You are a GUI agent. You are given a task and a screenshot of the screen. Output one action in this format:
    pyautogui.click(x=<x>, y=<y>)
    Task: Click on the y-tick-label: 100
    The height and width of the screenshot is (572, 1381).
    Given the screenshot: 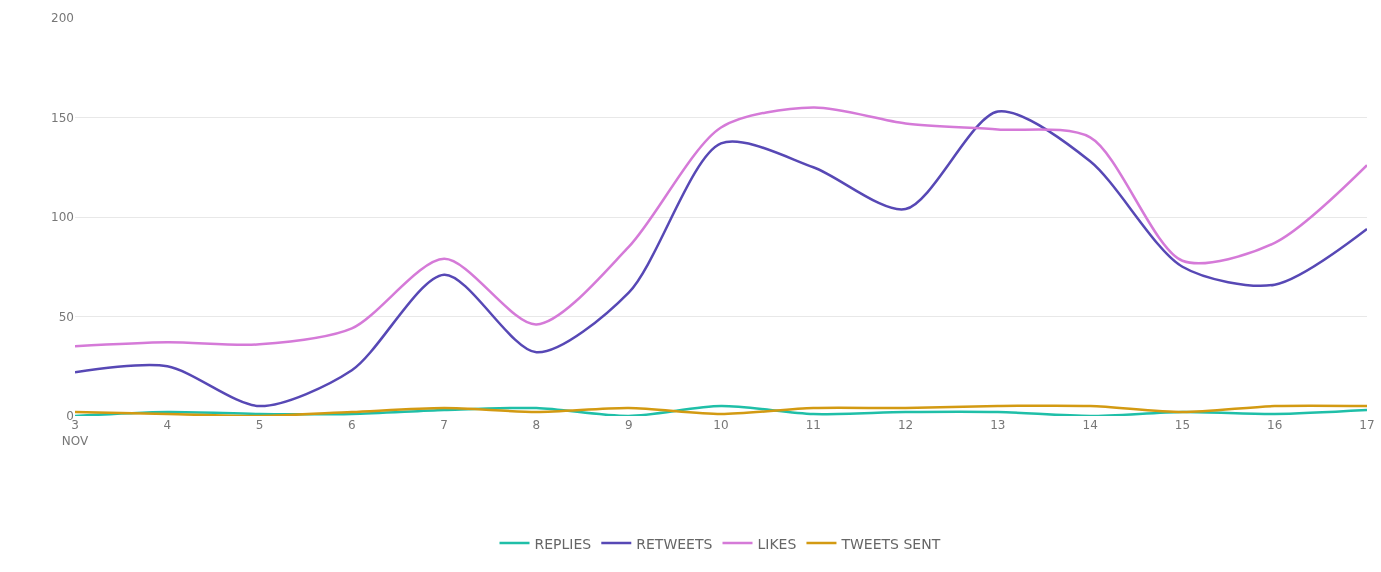 What is the action you would take?
    pyautogui.click(x=62, y=217)
    